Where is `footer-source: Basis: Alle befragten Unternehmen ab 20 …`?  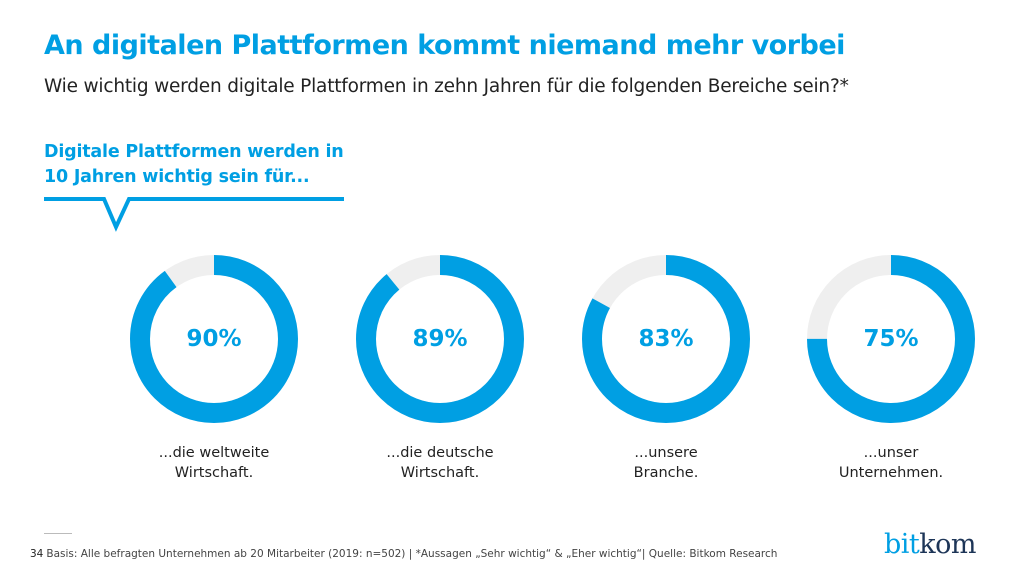 footer-source: Basis: Alle befragten Unternehmen ab 20 … is located at coordinates (412, 554).